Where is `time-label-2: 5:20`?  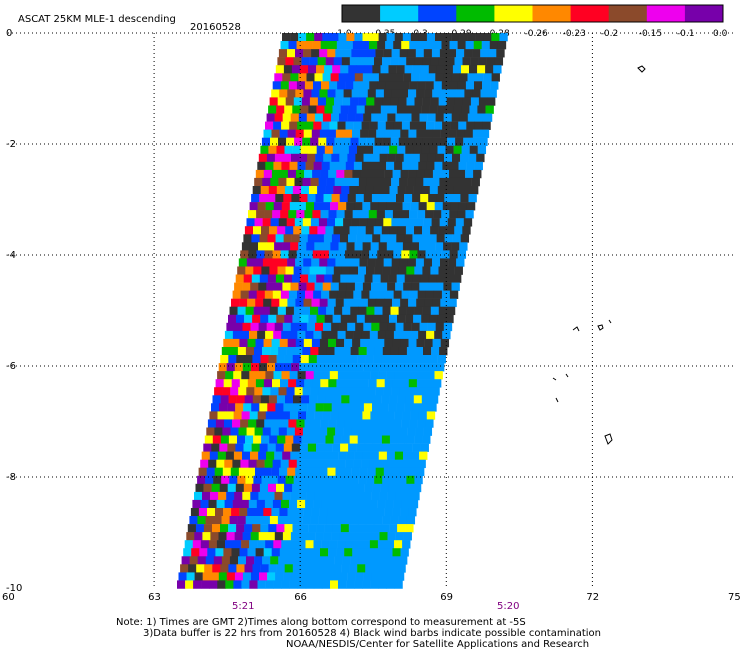 time-label-2: 5:20 is located at coordinates (508, 606).